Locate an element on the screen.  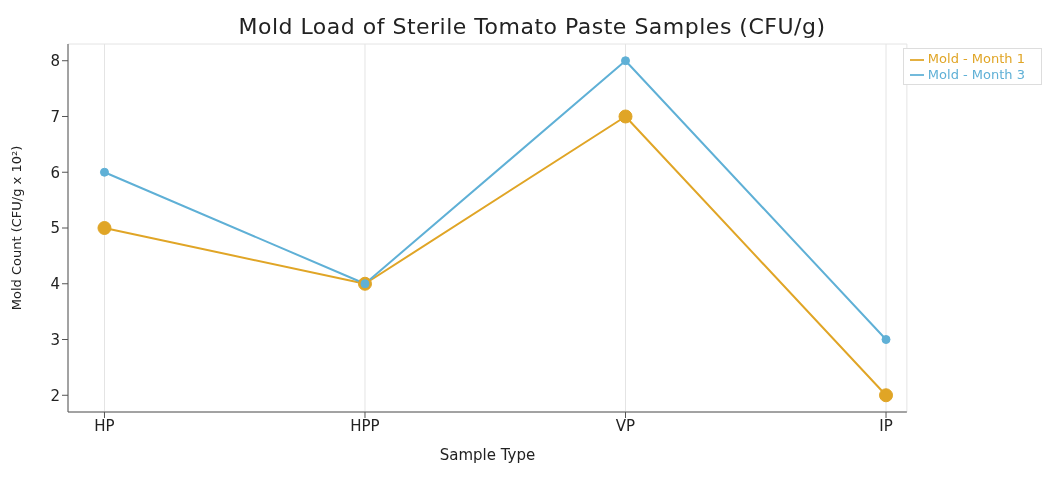
x-tick-label: HP is located at coordinates (104, 425).